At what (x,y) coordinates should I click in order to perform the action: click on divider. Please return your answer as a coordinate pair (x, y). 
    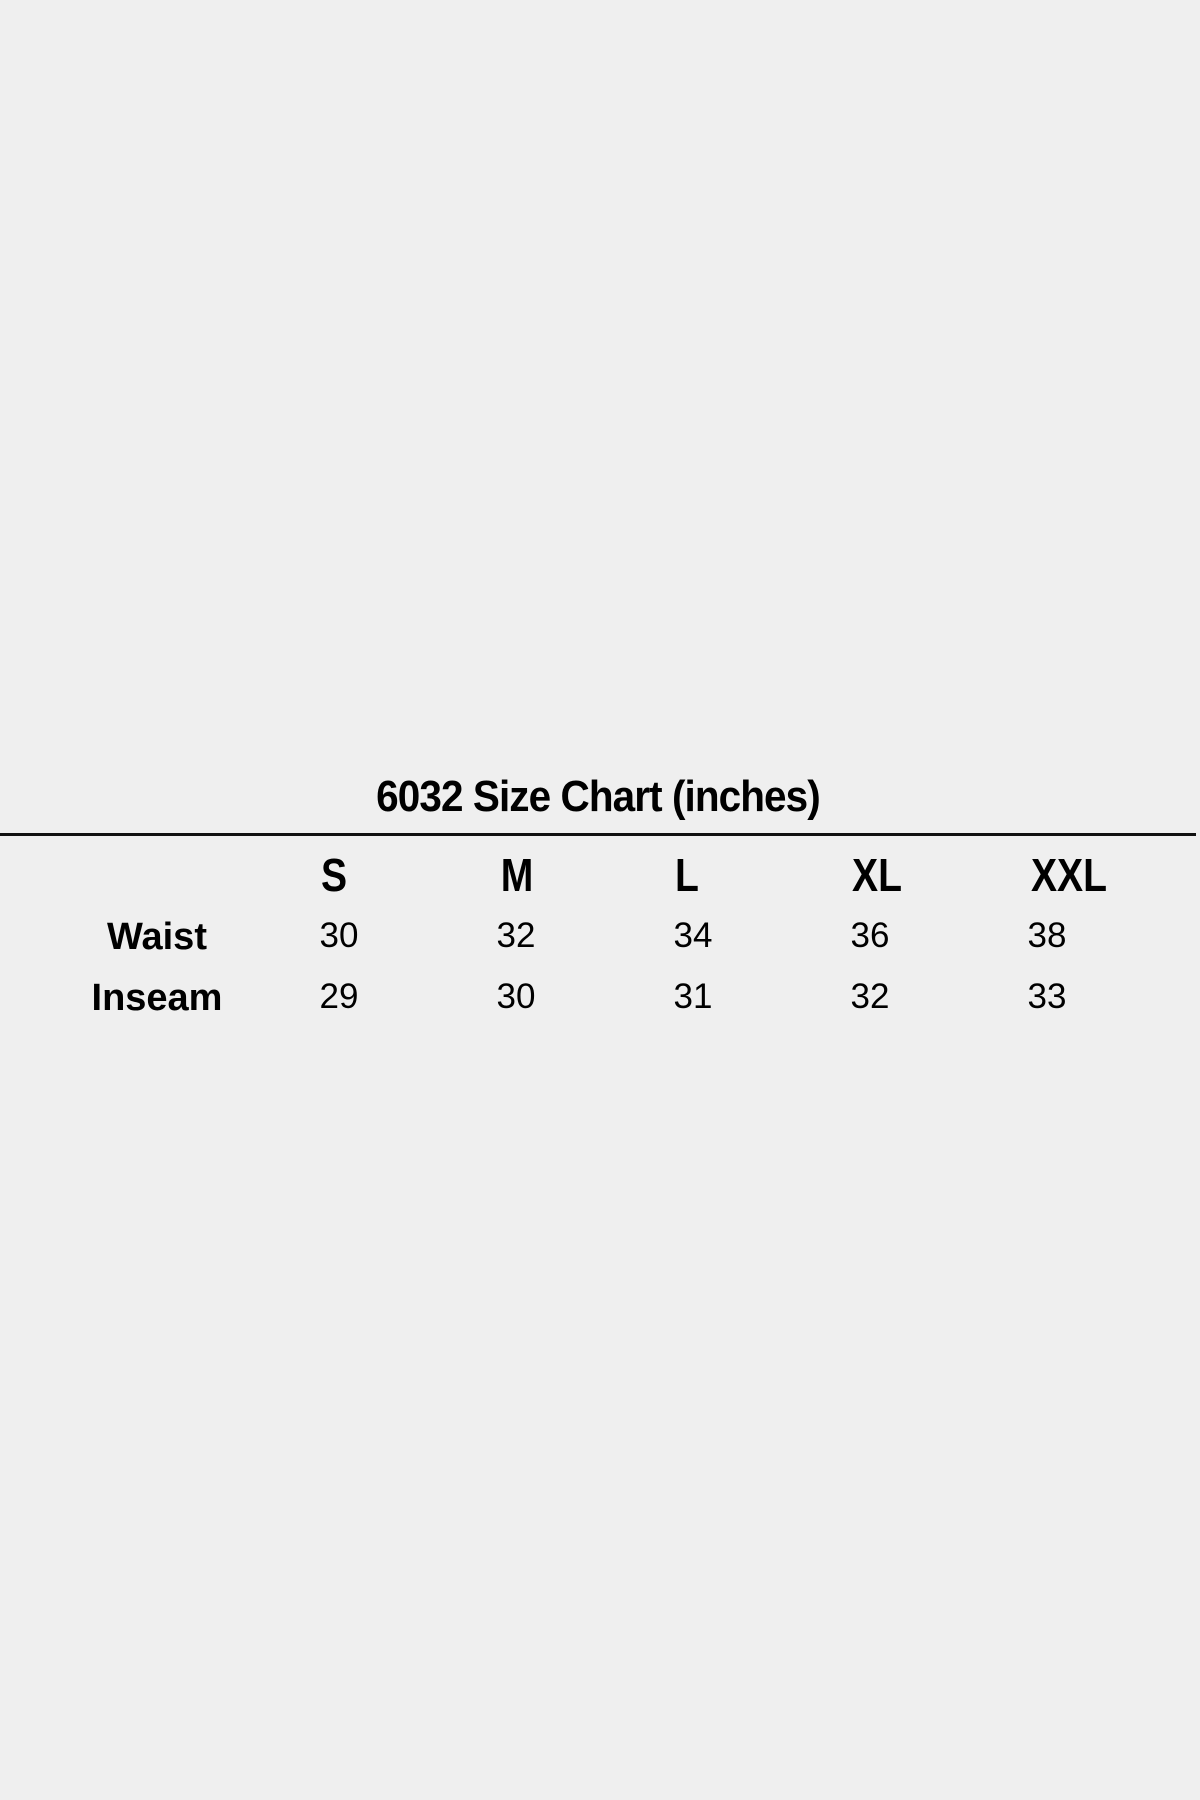
    Looking at the image, I should click on (598, 834).